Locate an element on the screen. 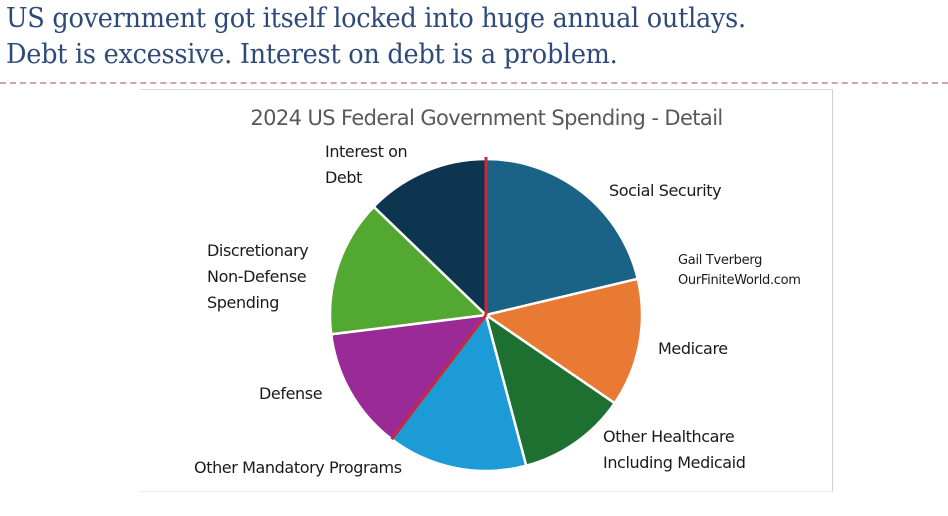  pie-slice-defense is located at coordinates (408, 377).